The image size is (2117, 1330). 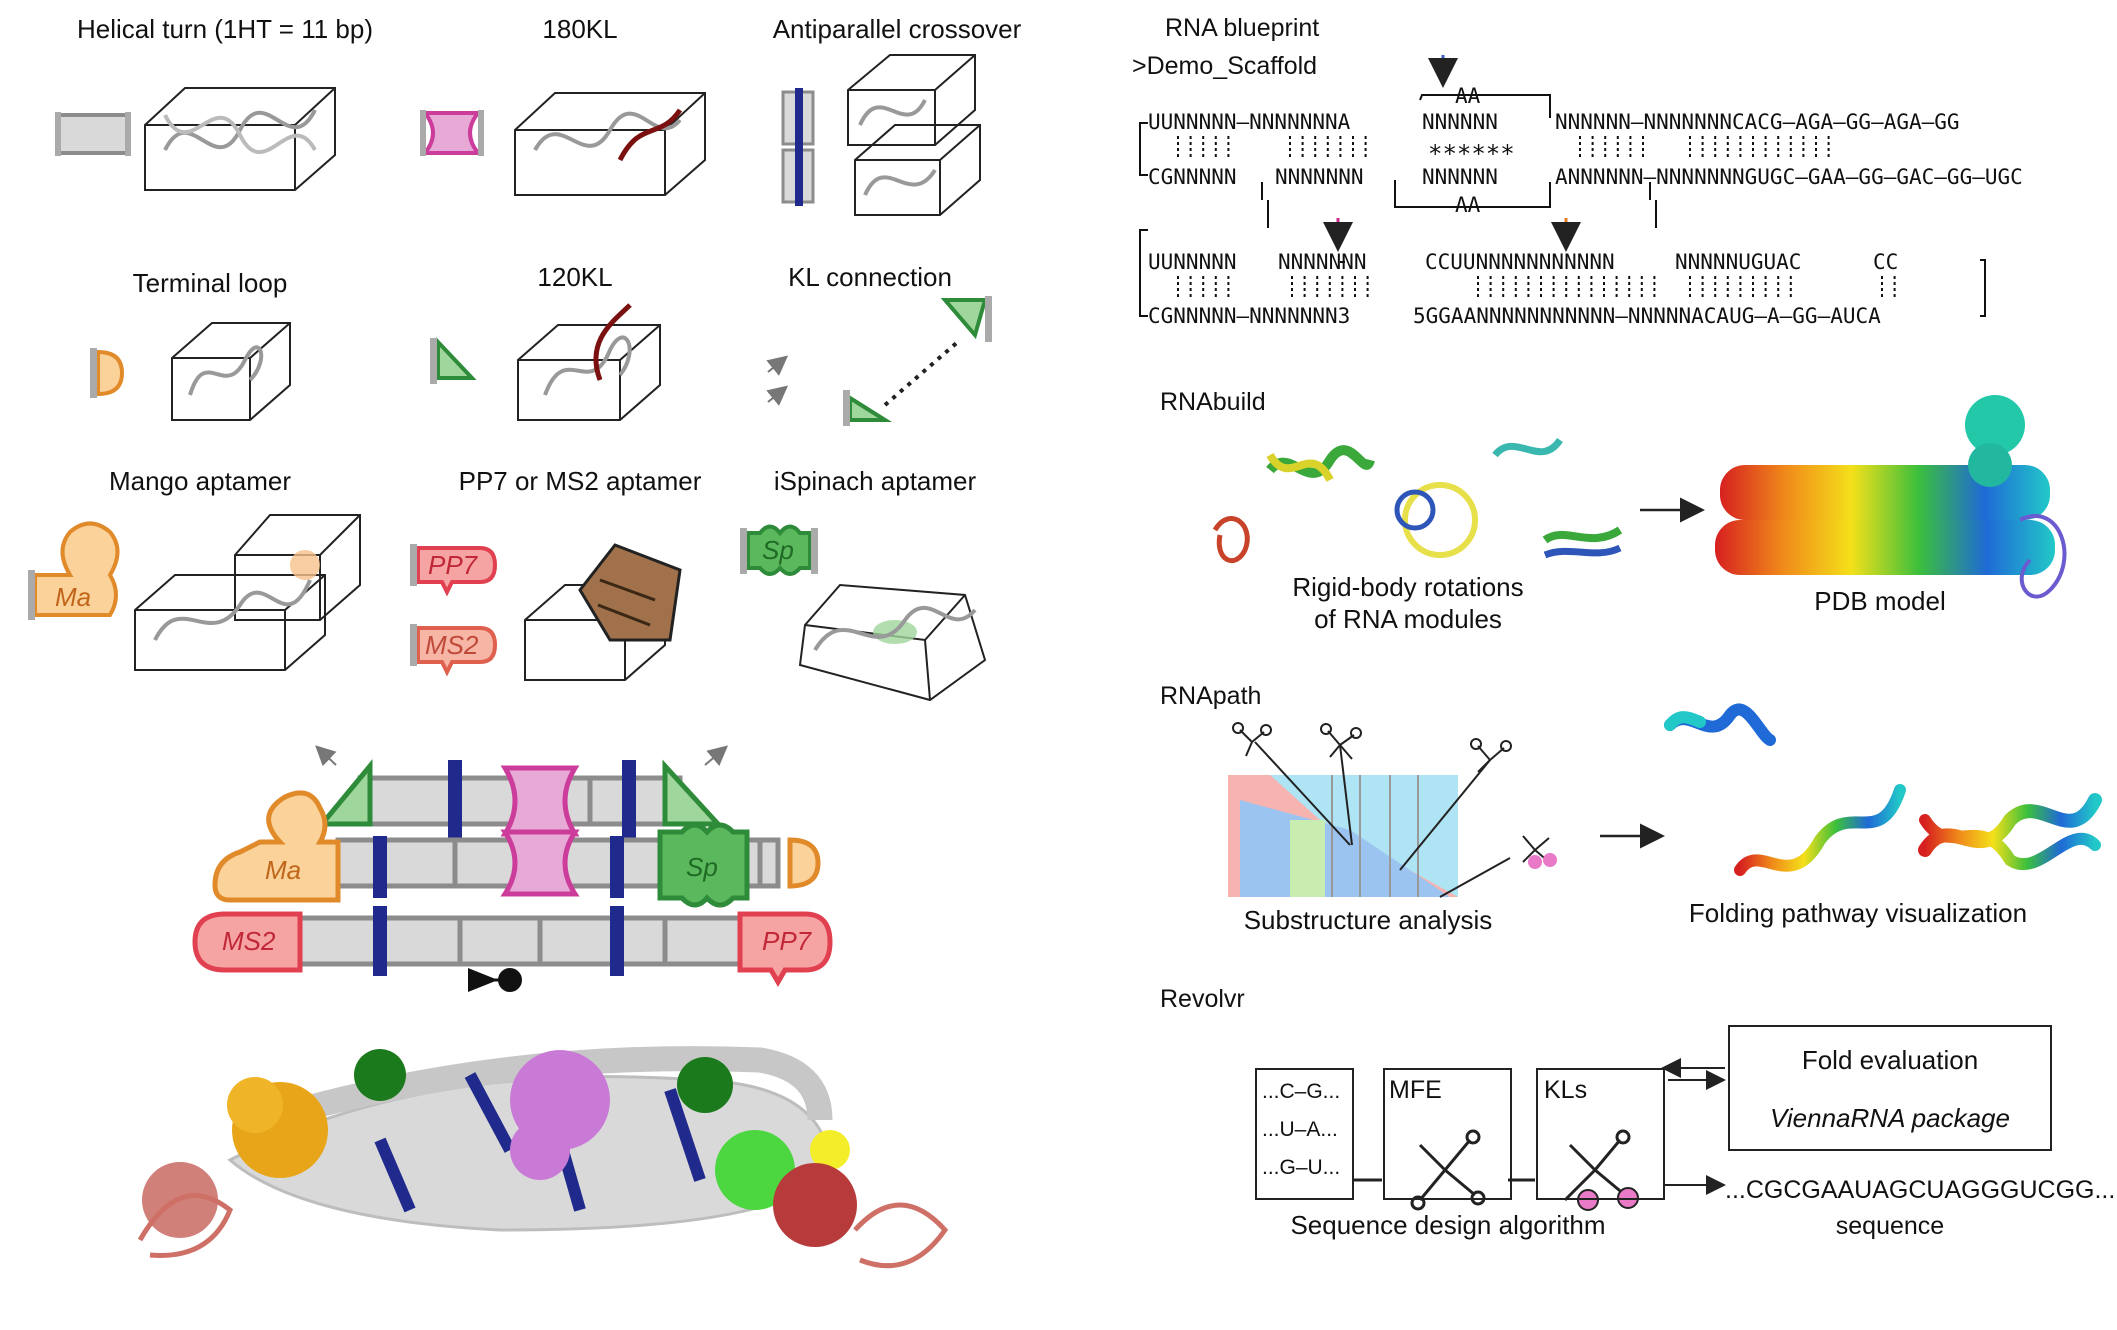 What do you see at coordinates (210, 283) in the screenshot?
I see `label-terminal-loop: Terminal loop` at bounding box center [210, 283].